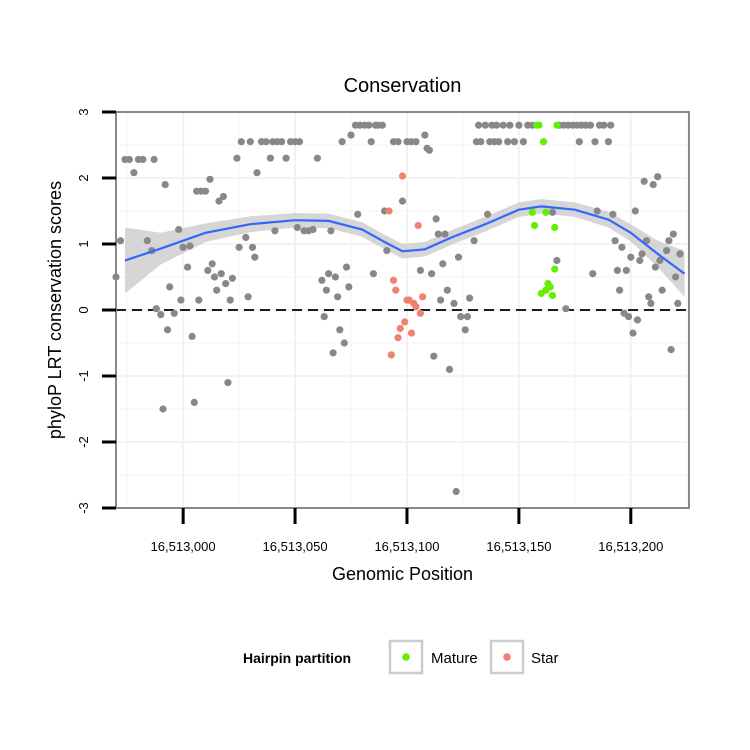  Describe the element at coordinates (83, 309) in the screenshot. I see `y-tick-label: 0` at that location.